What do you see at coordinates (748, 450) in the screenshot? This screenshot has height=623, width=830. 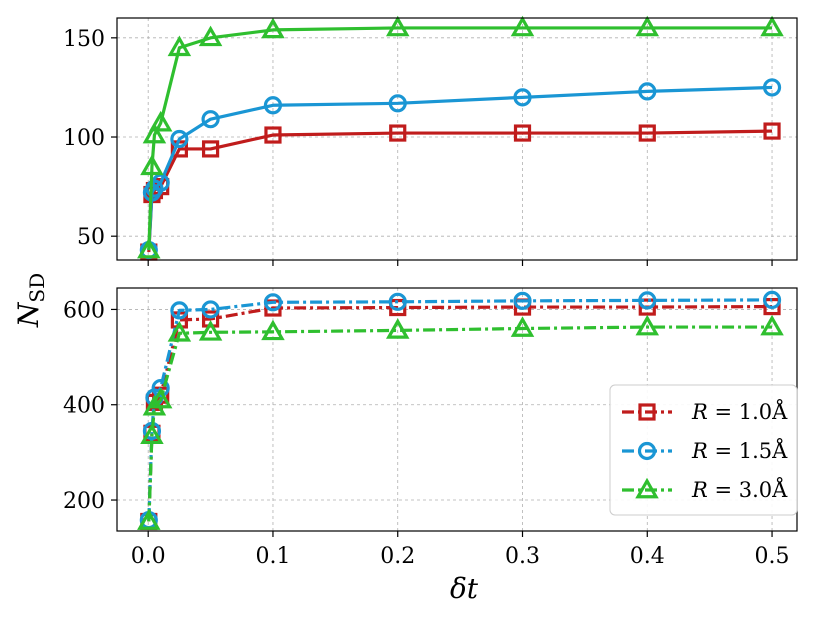 I see `legend-label-value: = 1.5Å` at bounding box center [748, 450].